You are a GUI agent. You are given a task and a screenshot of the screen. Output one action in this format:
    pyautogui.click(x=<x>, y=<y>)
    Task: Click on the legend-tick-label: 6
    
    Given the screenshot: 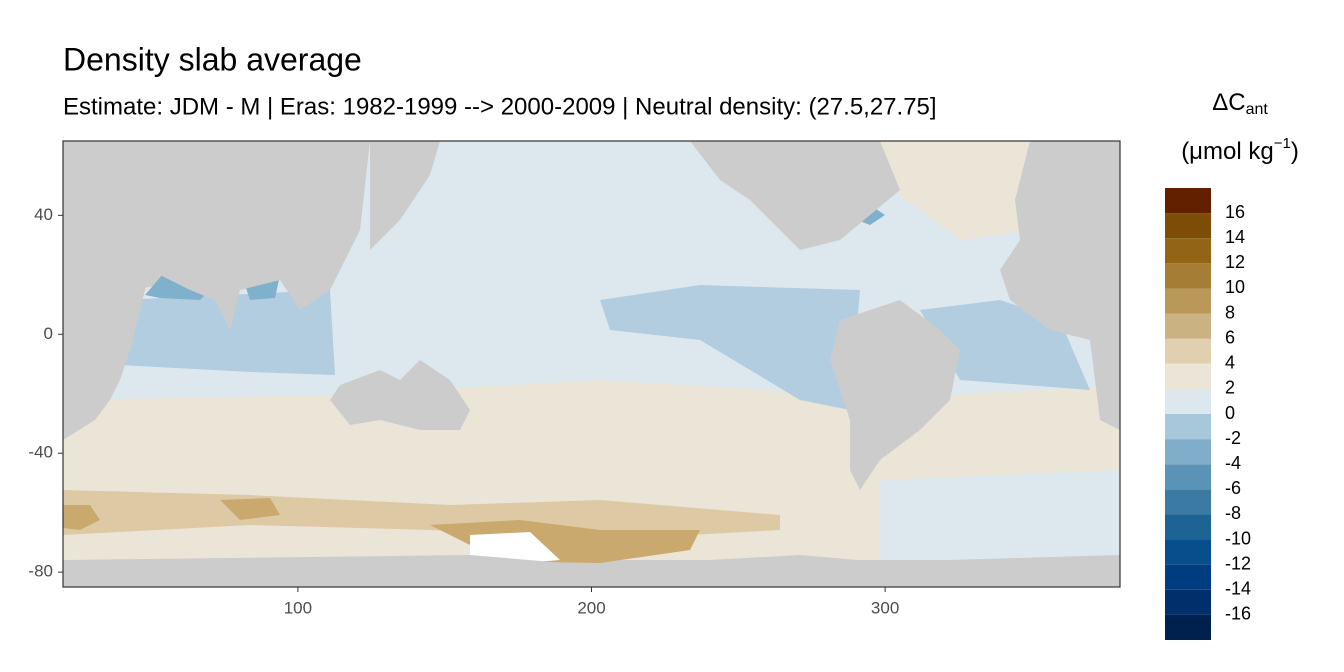 What is the action you would take?
    pyautogui.click(x=1230, y=337)
    